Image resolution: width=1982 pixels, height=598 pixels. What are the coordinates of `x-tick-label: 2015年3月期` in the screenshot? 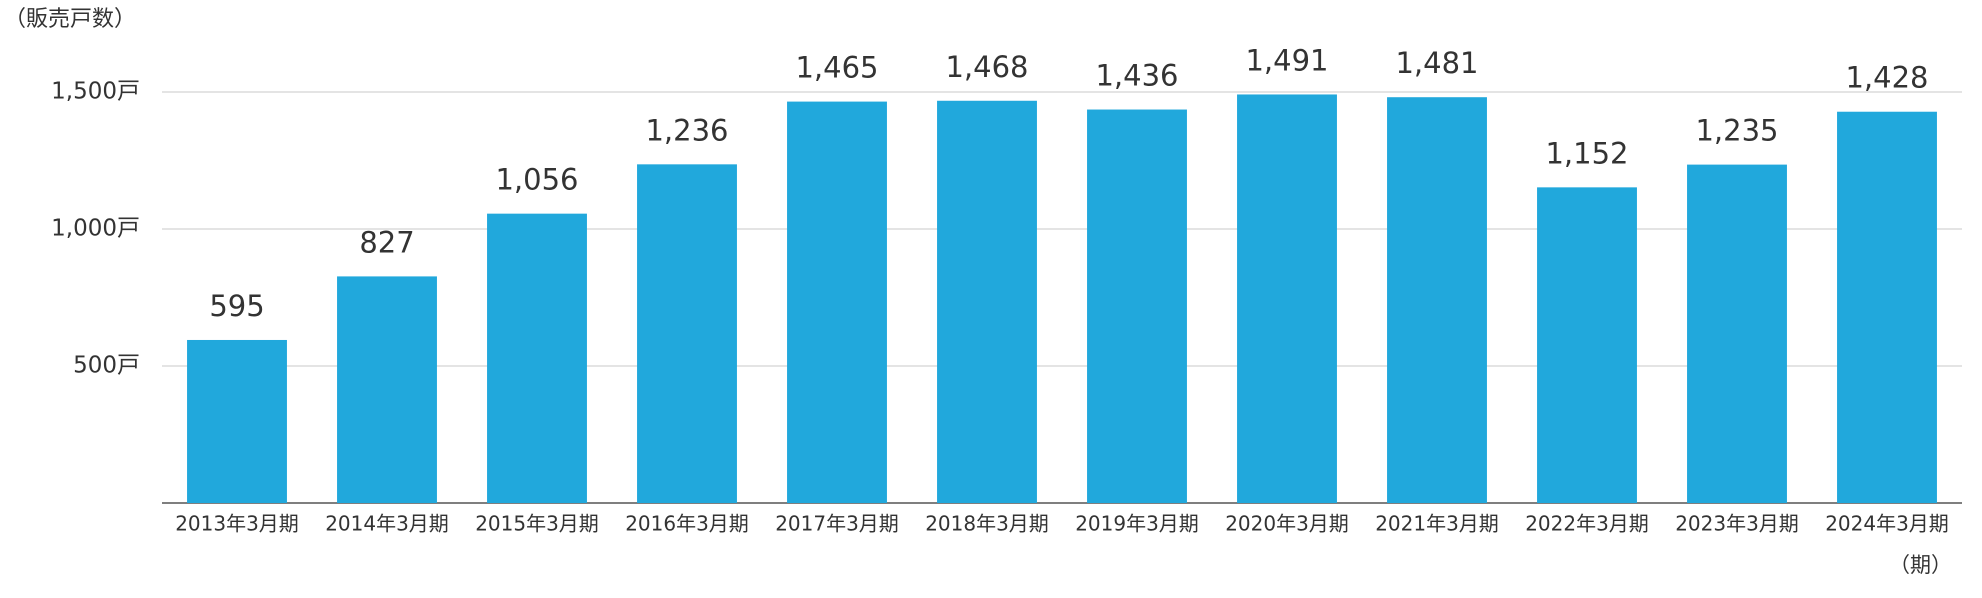 It's located at (537, 524).